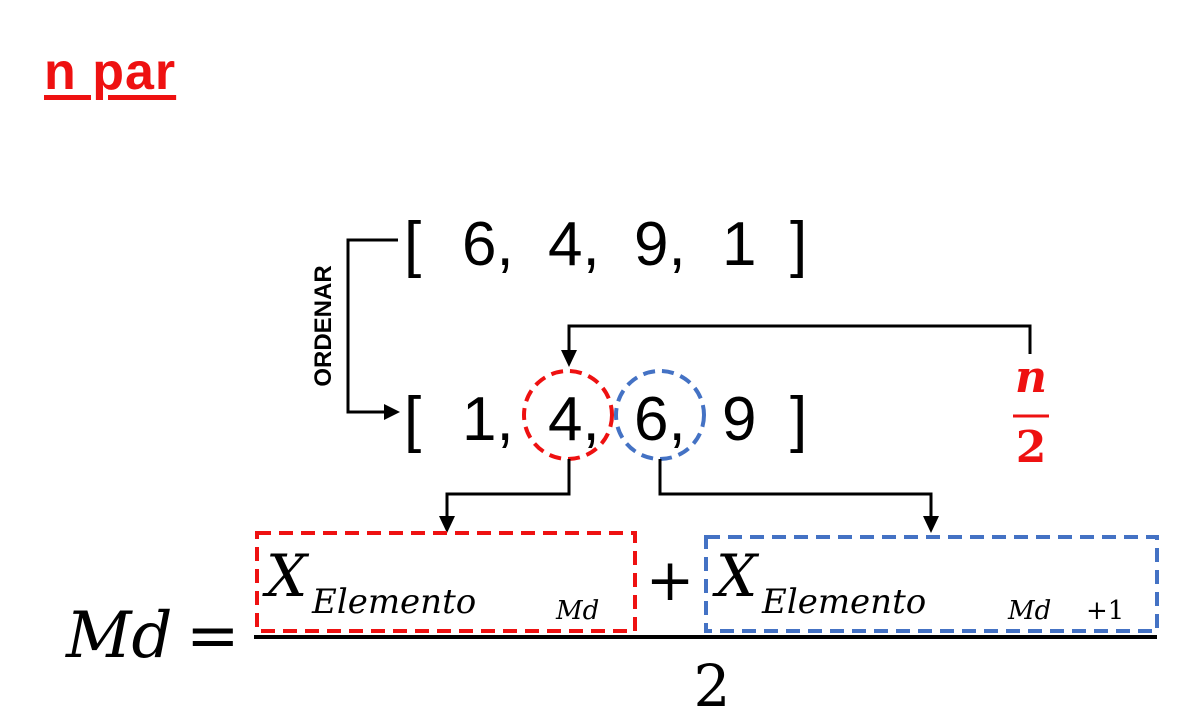  Describe the element at coordinates (1031, 447) in the screenshot. I see `n-half-denominator: 2` at that location.